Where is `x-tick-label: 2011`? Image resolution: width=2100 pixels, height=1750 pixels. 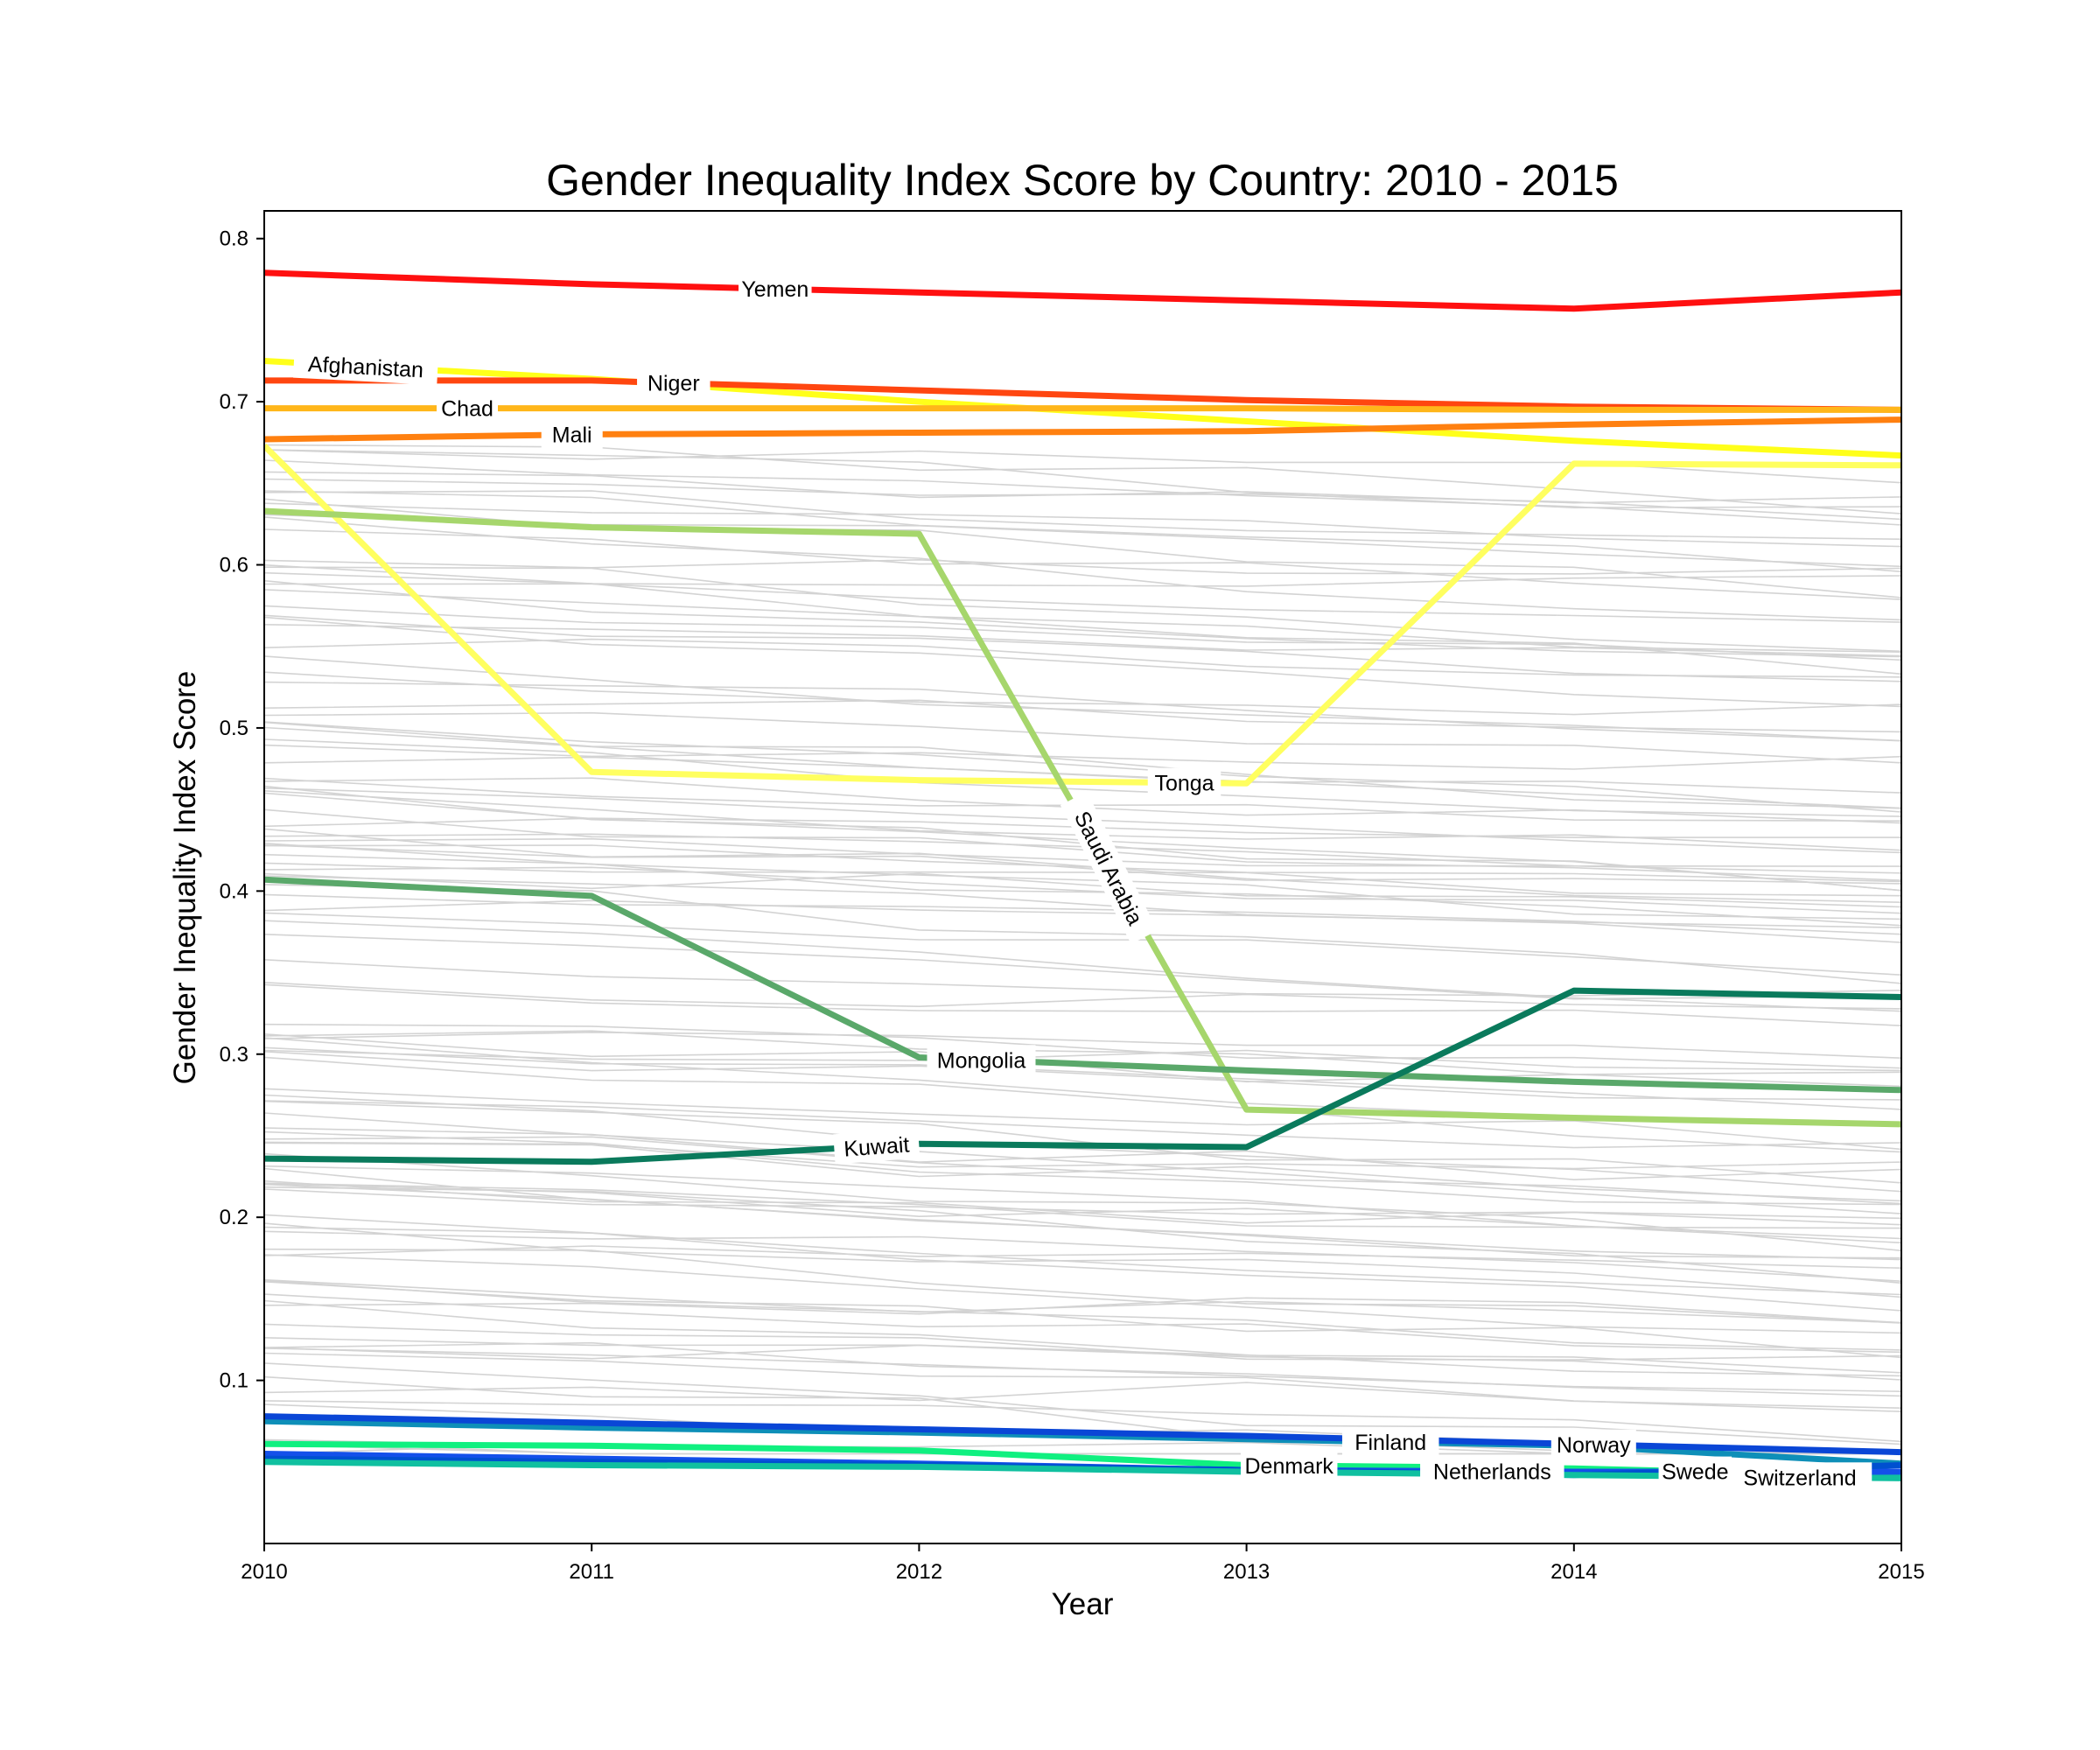
x-tick-label: 2011 is located at coordinates (591, 1572).